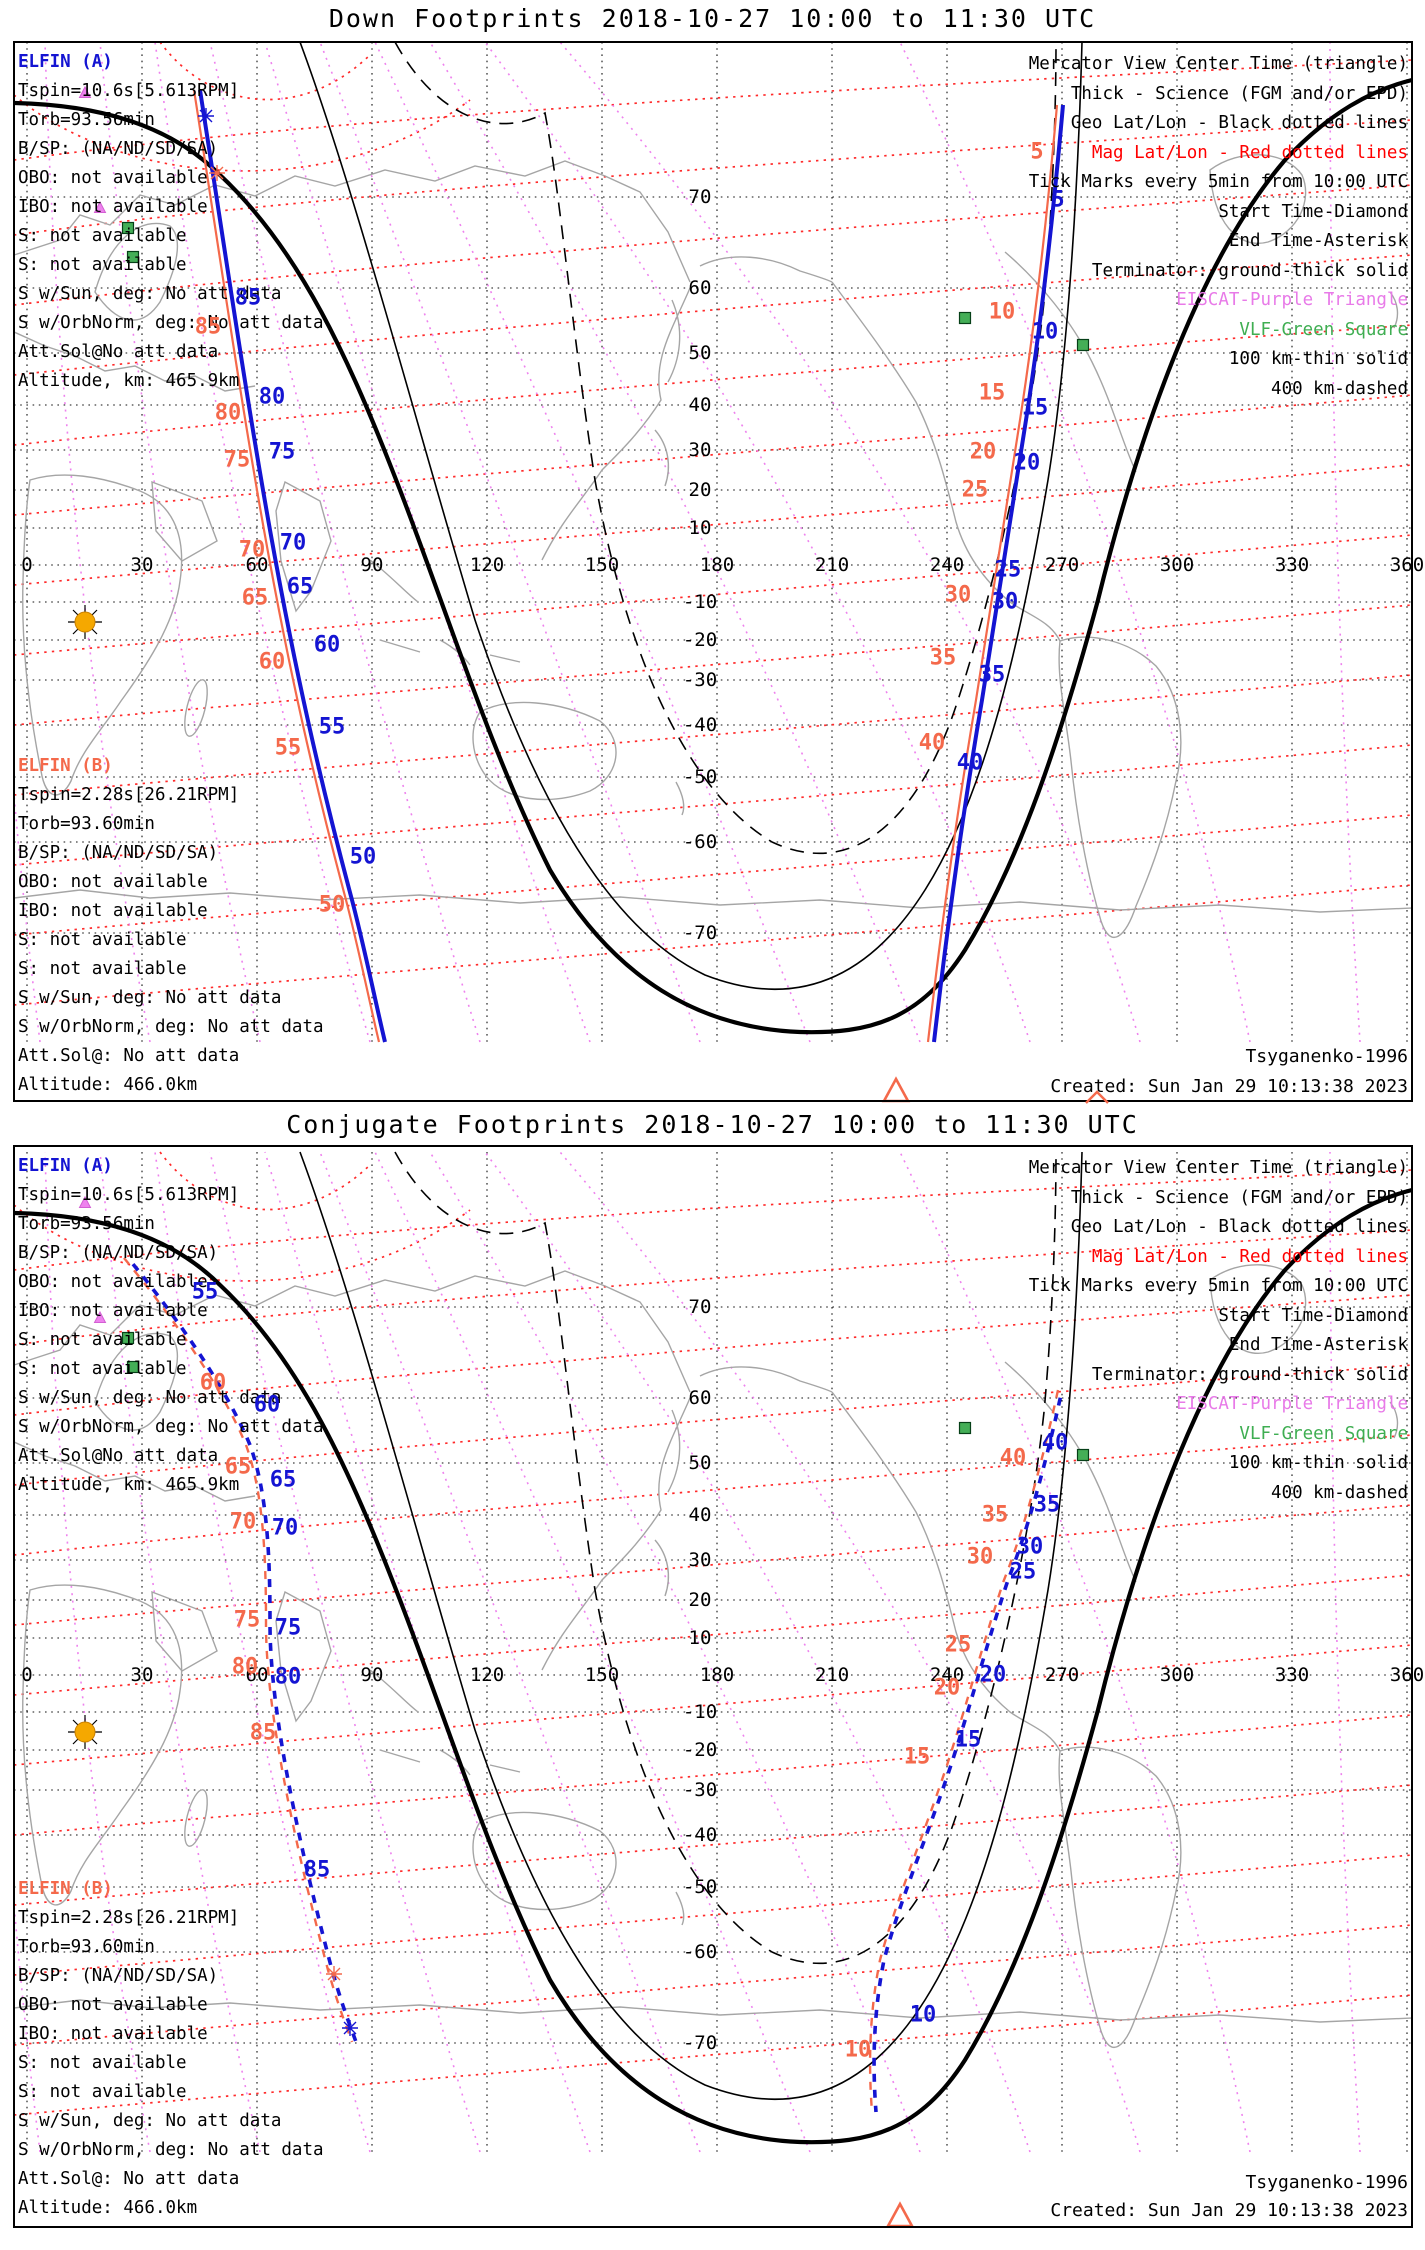  Describe the element at coordinates (1326, 1056) in the screenshot. I see `model-label-top: Tsyganenko-1996` at that location.